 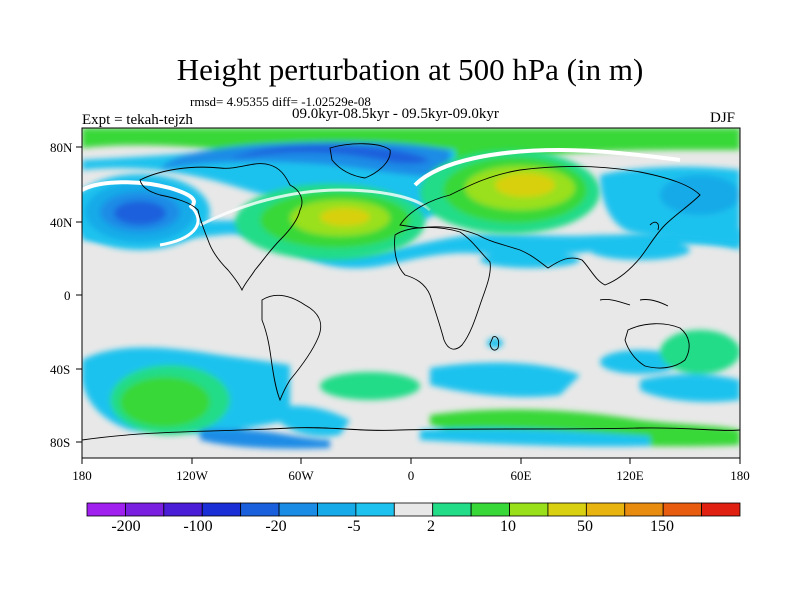 What do you see at coordinates (126, 526) in the screenshot?
I see `colorbar-label: -200` at bounding box center [126, 526].